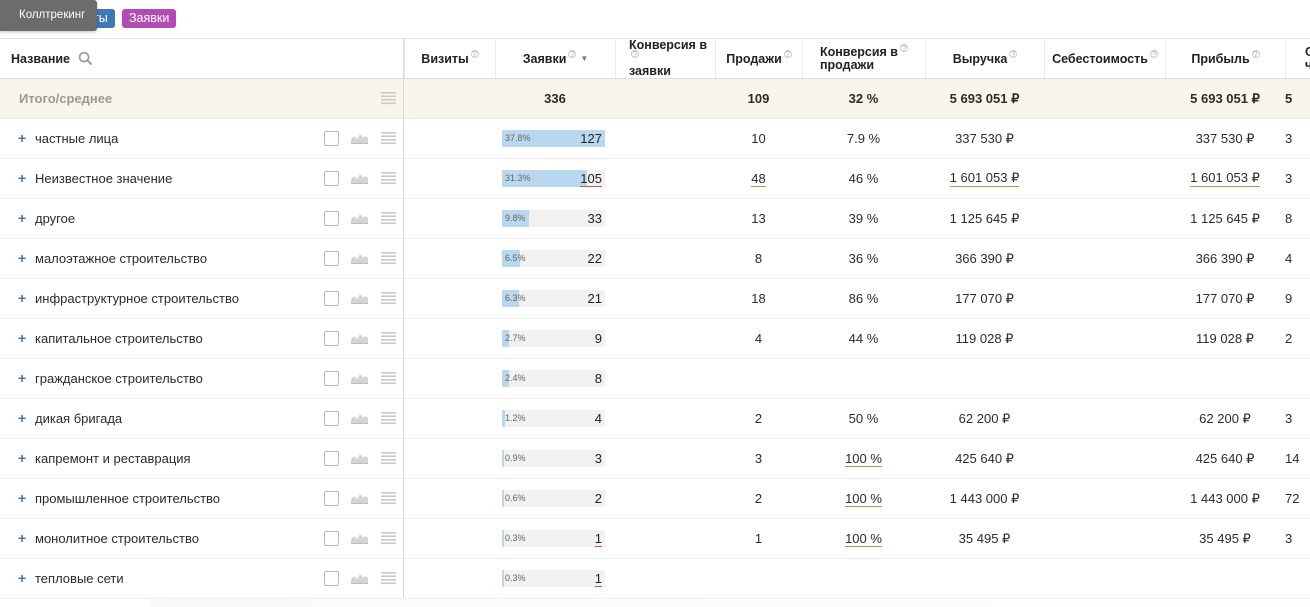 Image resolution: width=1310 pixels, height=607 pixels. I want to click on col-name-header: Название, so click(202, 58).